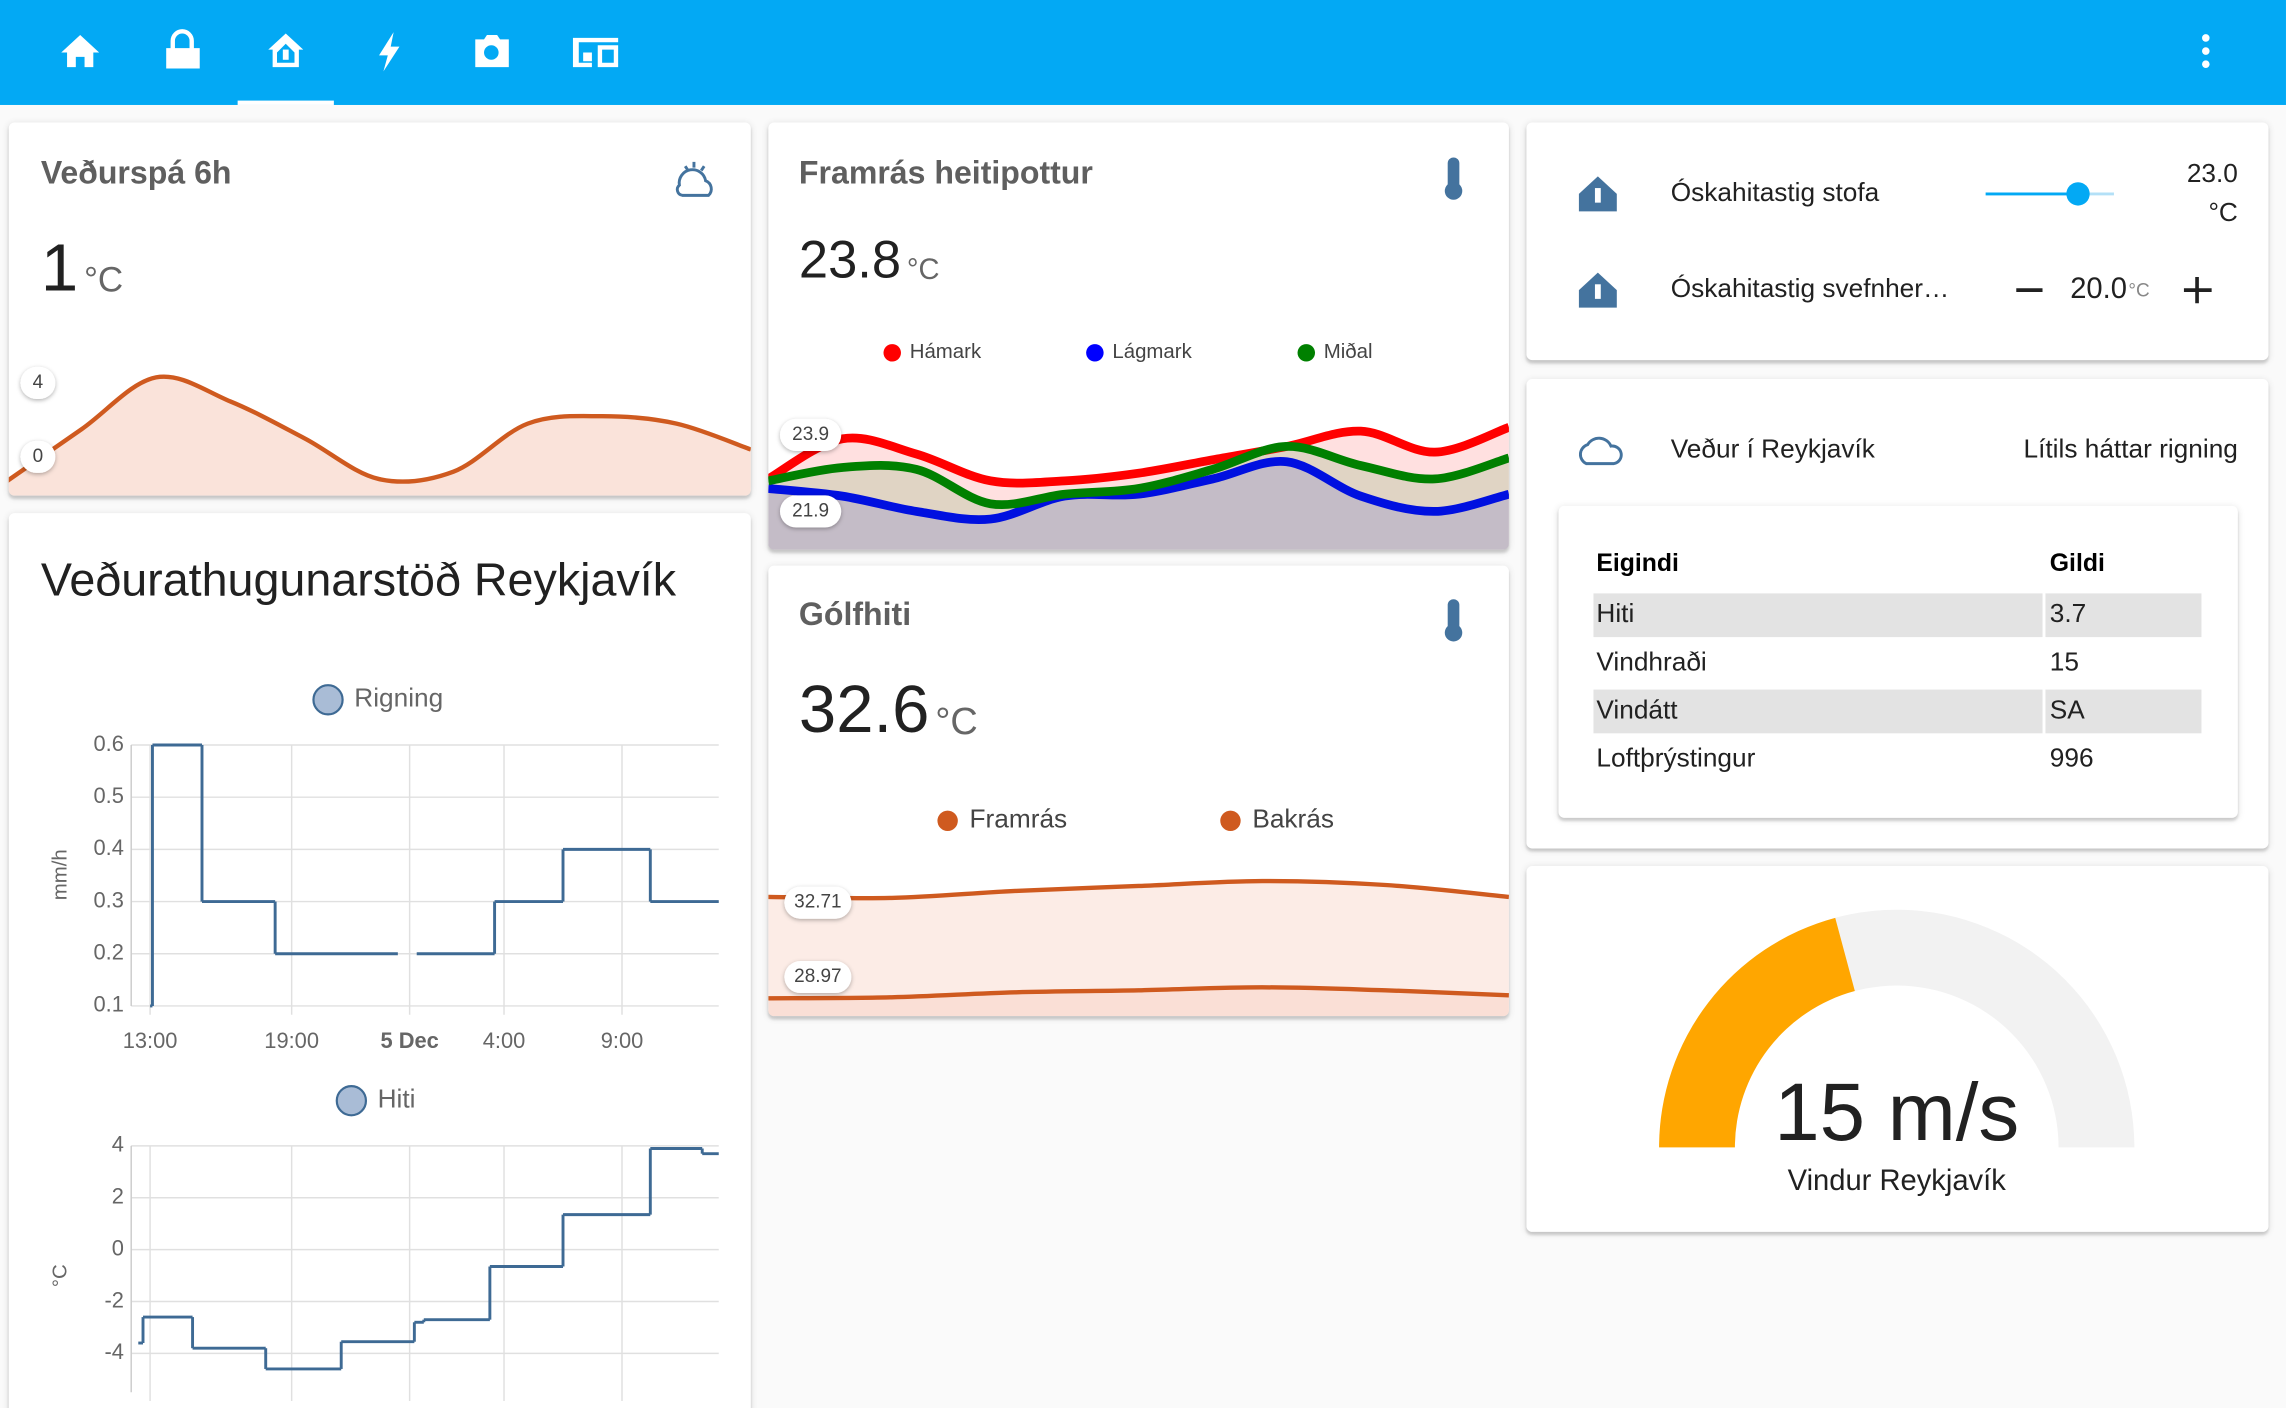 This screenshot has height=1408, width=2286. Describe the element at coordinates (389, 51) in the screenshot. I see `tab-energy` at that location.